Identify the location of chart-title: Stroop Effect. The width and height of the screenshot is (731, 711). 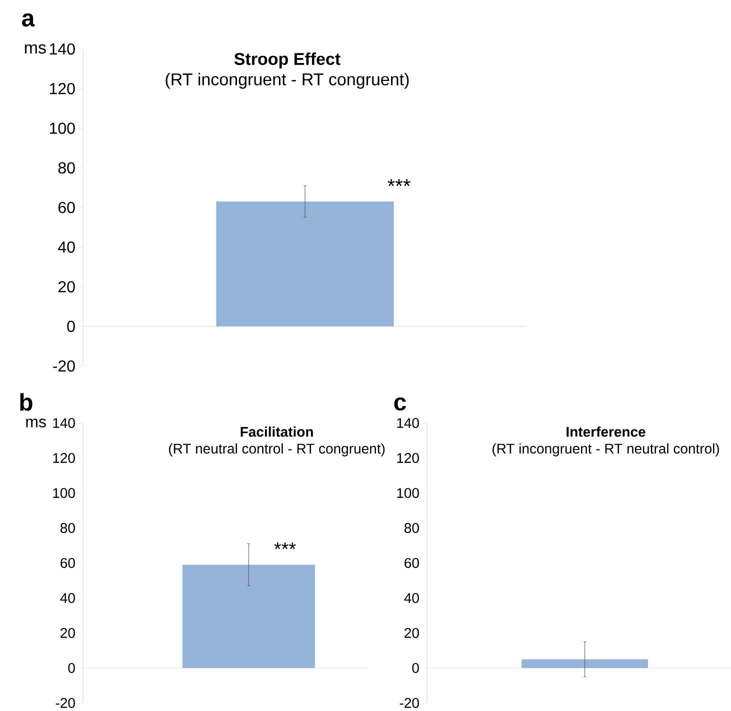
(287, 60).